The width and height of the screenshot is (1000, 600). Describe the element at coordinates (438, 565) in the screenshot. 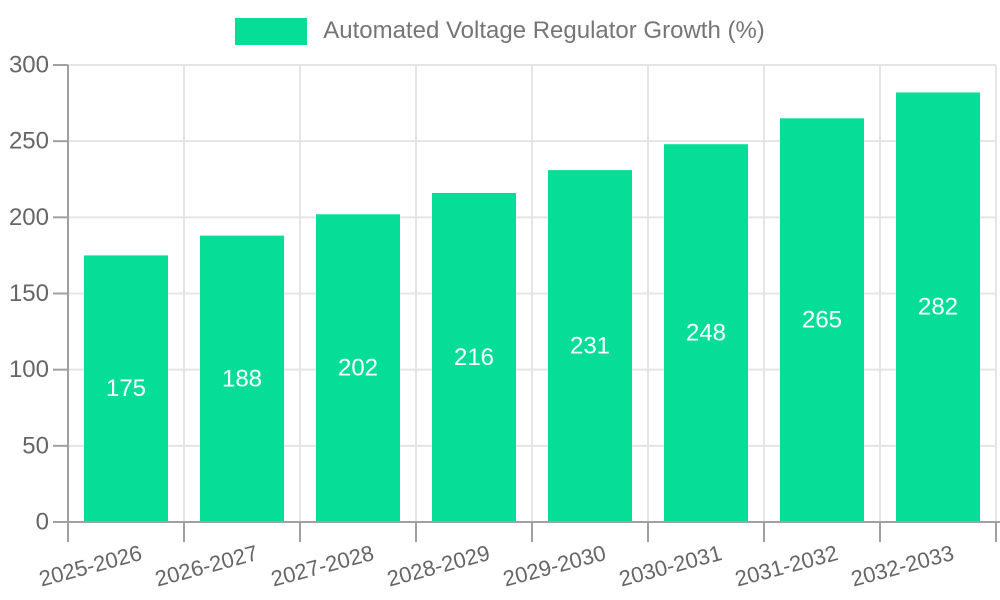

I see `x-tick-label: 2028-2029` at that location.